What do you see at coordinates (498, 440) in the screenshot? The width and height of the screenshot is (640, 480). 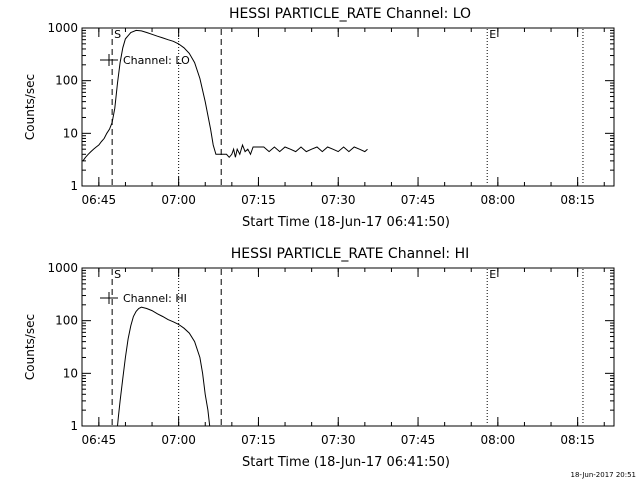 I see `x-tick-label-hi: 08:00` at bounding box center [498, 440].